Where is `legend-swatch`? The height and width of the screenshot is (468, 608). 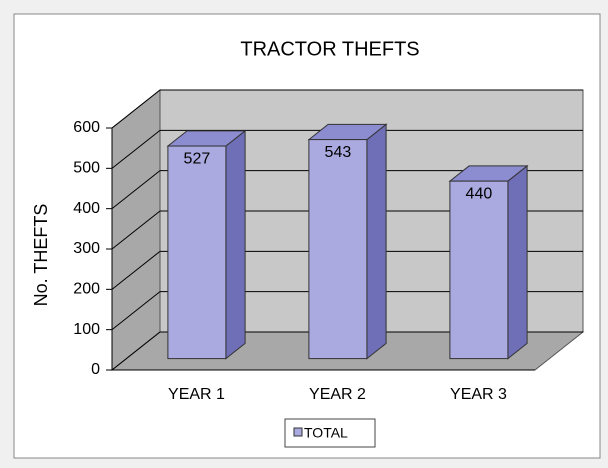 legend-swatch is located at coordinates (298, 432).